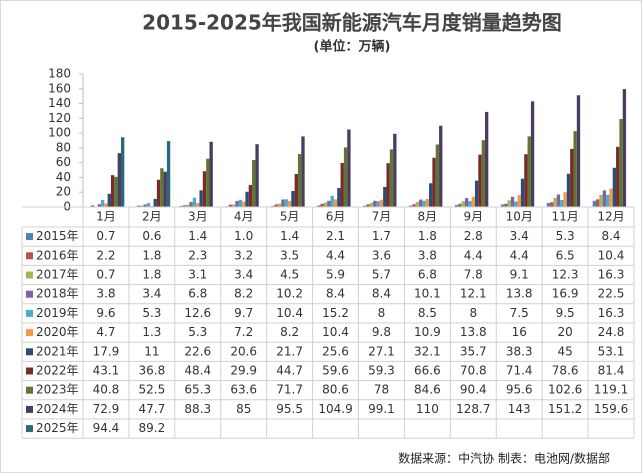 Image resolution: width=642 pixels, height=473 pixels. I want to click on table-cell: 29.9, so click(243, 371).